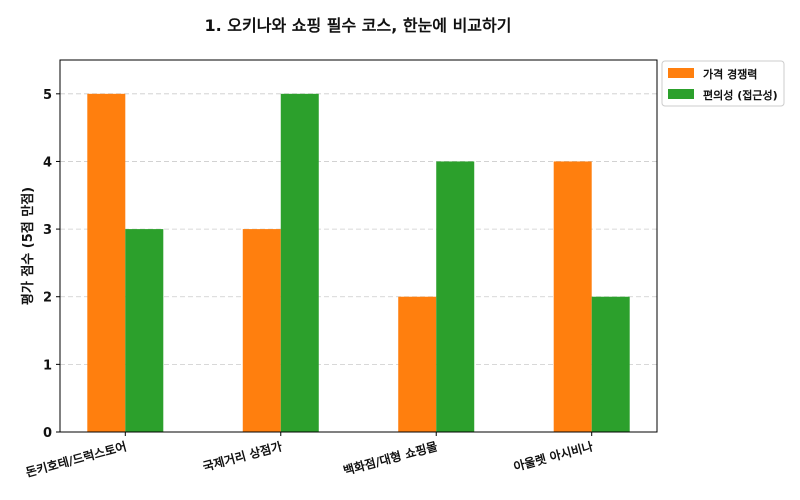 This screenshot has height=500, width=800. What do you see at coordinates (47, 162) in the screenshot?
I see `y-tick-label: 4` at bounding box center [47, 162].